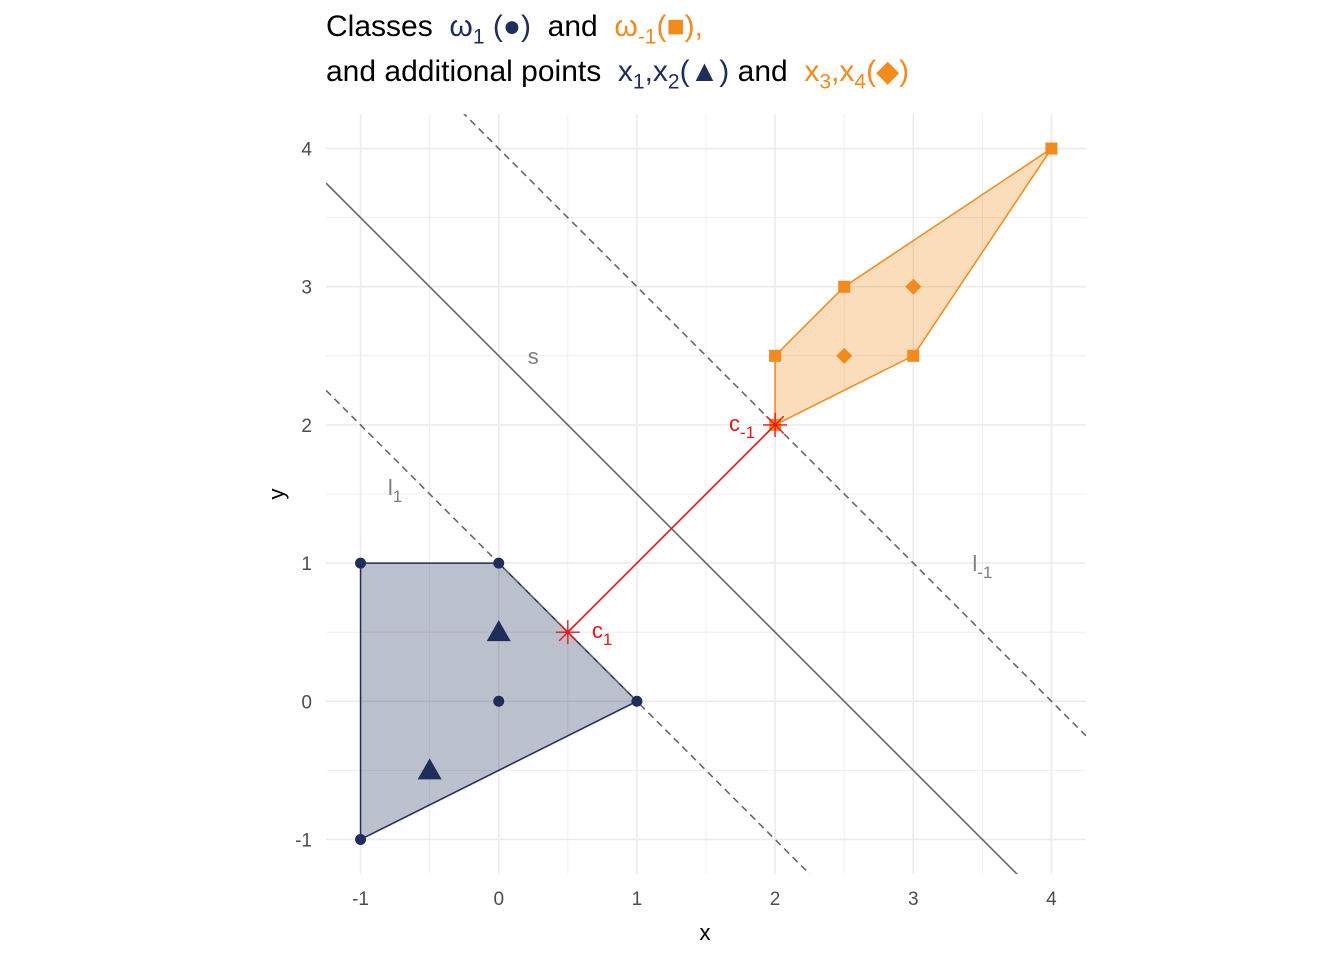  I want to click on title-additional-points: and additional points, so click(464, 71).